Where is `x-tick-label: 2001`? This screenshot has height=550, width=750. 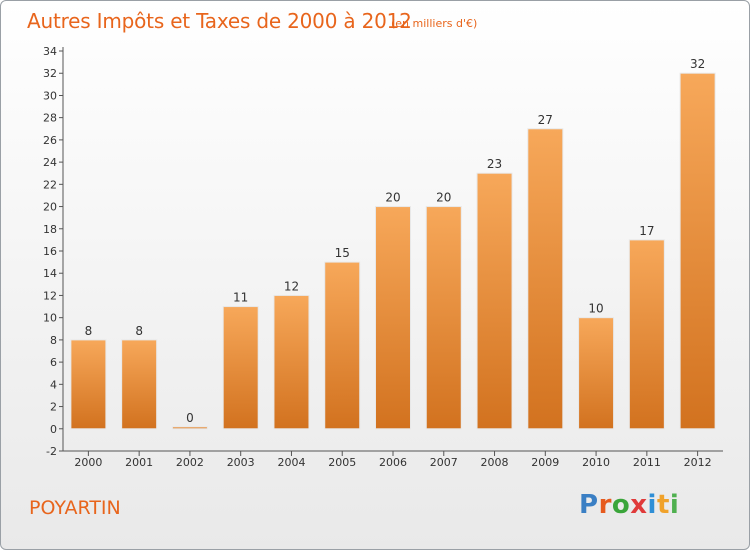
x-tick-label: 2001 is located at coordinates (139, 462).